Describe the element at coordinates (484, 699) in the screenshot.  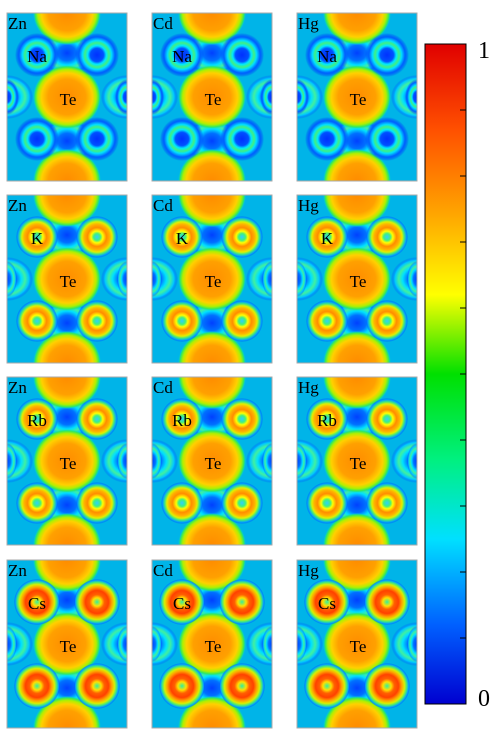
I see `colorbar-min-label: 0` at that location.